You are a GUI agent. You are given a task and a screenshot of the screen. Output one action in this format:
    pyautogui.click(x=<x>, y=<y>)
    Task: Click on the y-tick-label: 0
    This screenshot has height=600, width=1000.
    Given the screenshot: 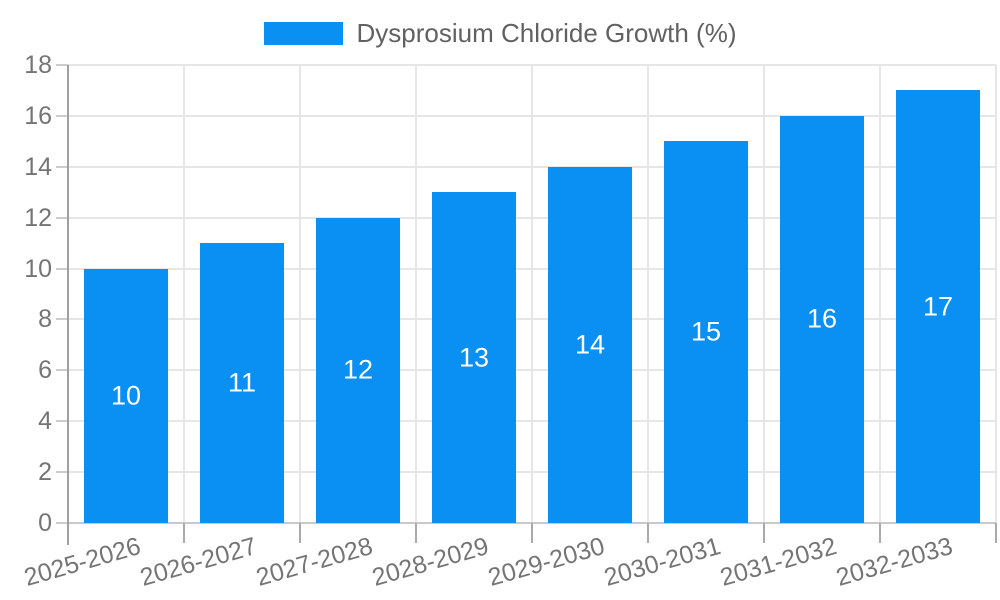 What is the action you would take?
    pyautogui.click(x=45, y=523)
    